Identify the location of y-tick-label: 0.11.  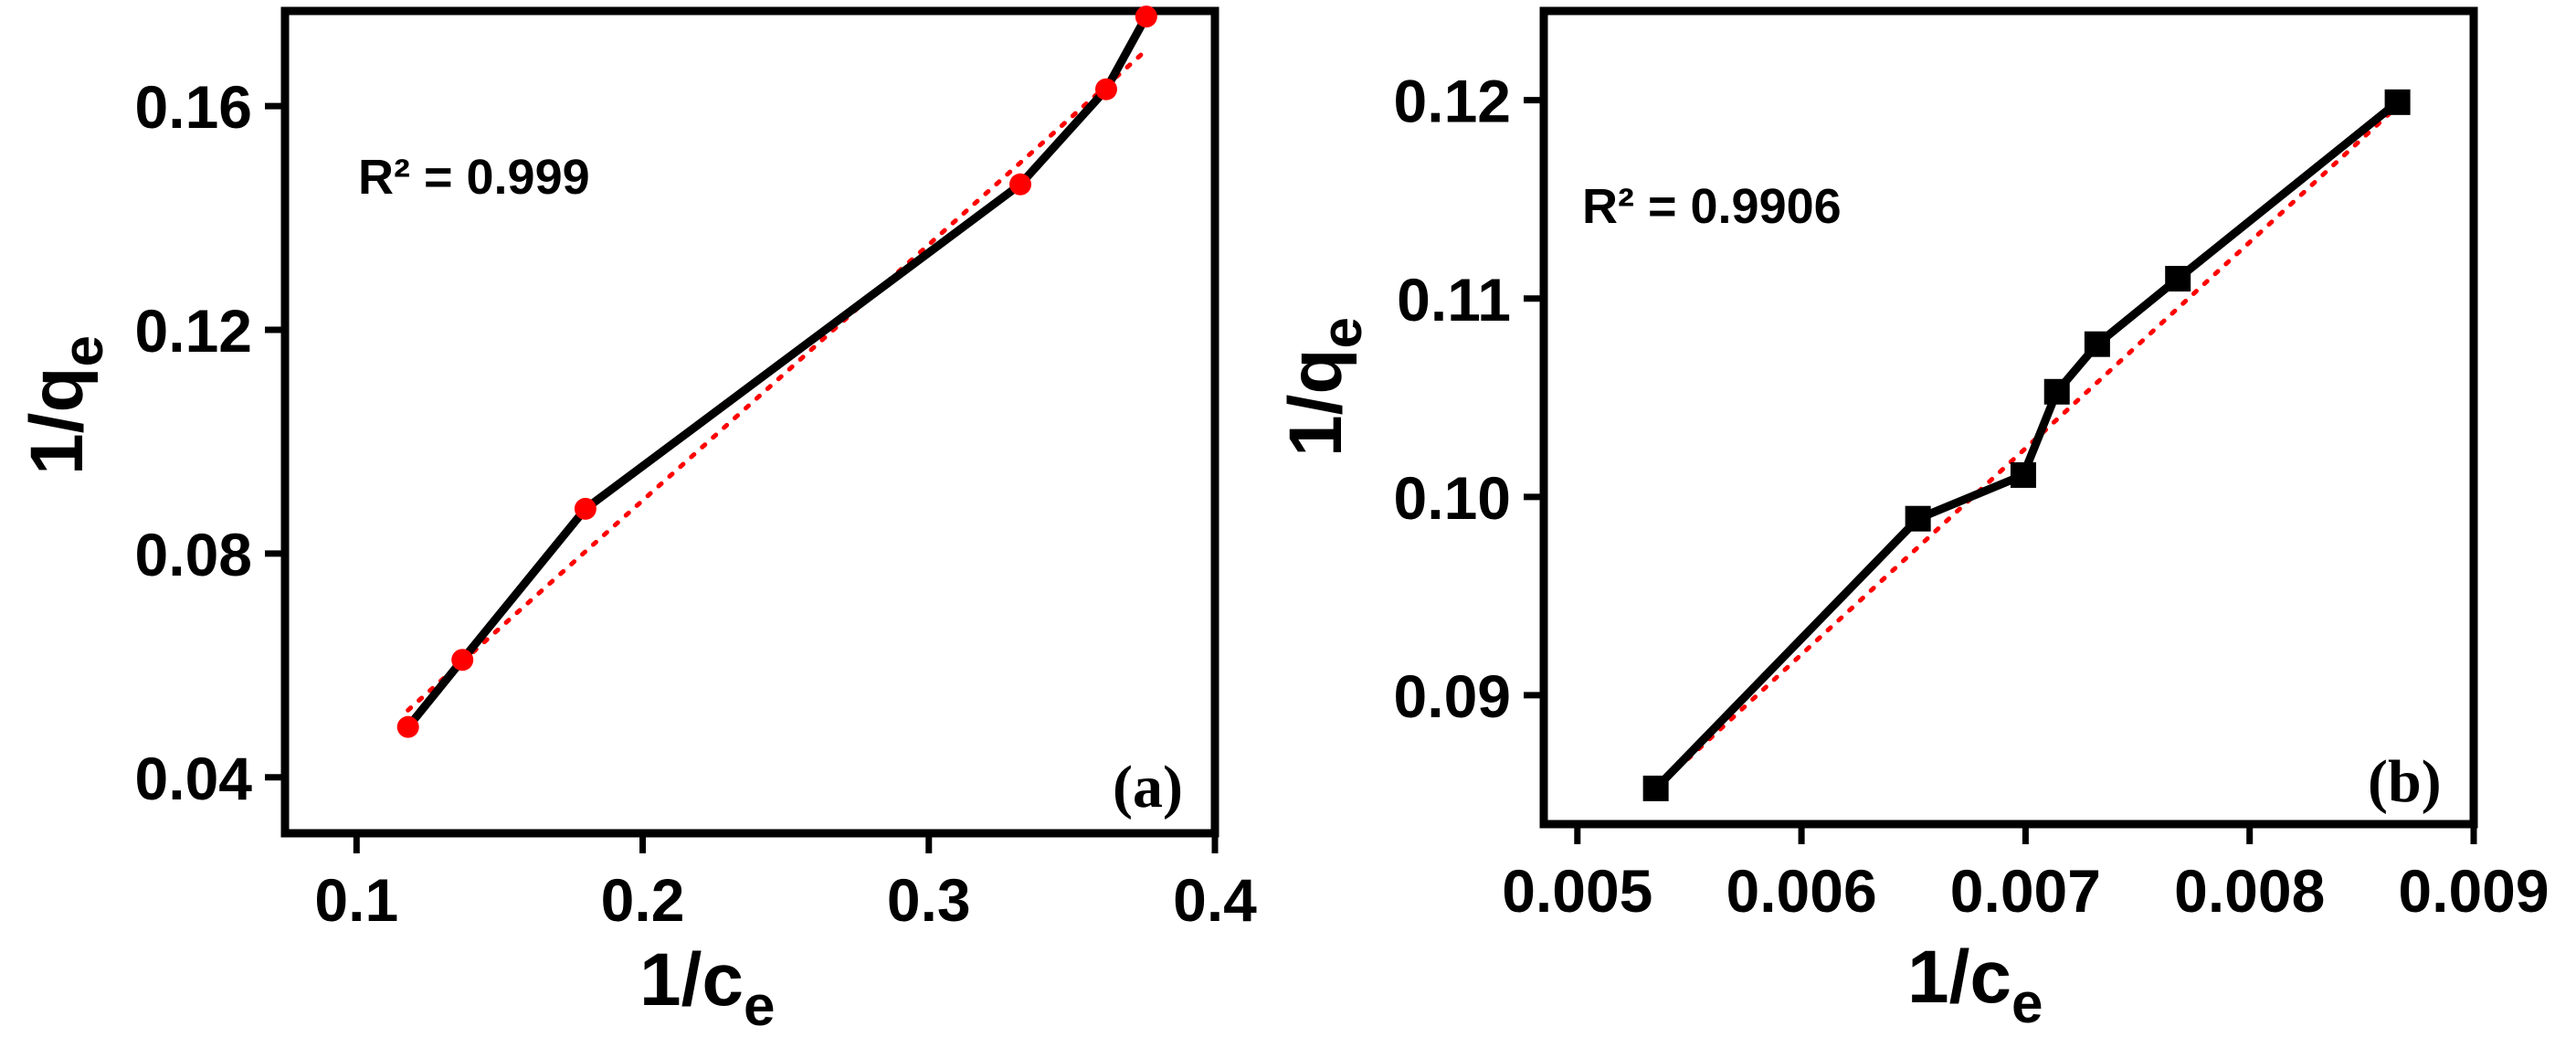
(1454, 299).